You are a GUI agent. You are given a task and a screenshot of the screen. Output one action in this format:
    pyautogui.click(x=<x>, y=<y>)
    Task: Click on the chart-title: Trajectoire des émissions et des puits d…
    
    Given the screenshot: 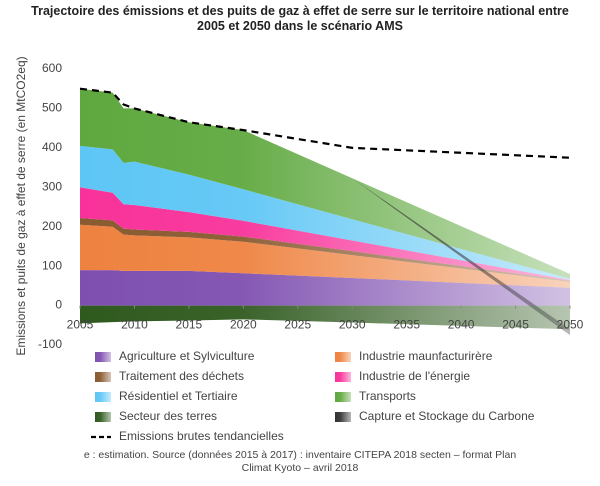 What is the action you would take?
    pyautogui.click(x=300, y=18)
    